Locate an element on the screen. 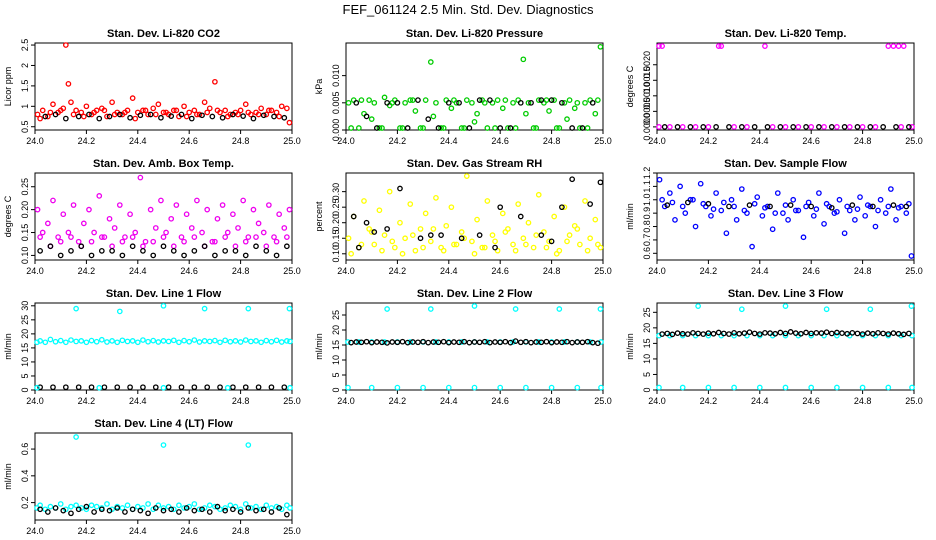 Image resolution: width=936 pixels, height=540 pixels. y-tick-label: 25 is located at coordinates (647, 312).